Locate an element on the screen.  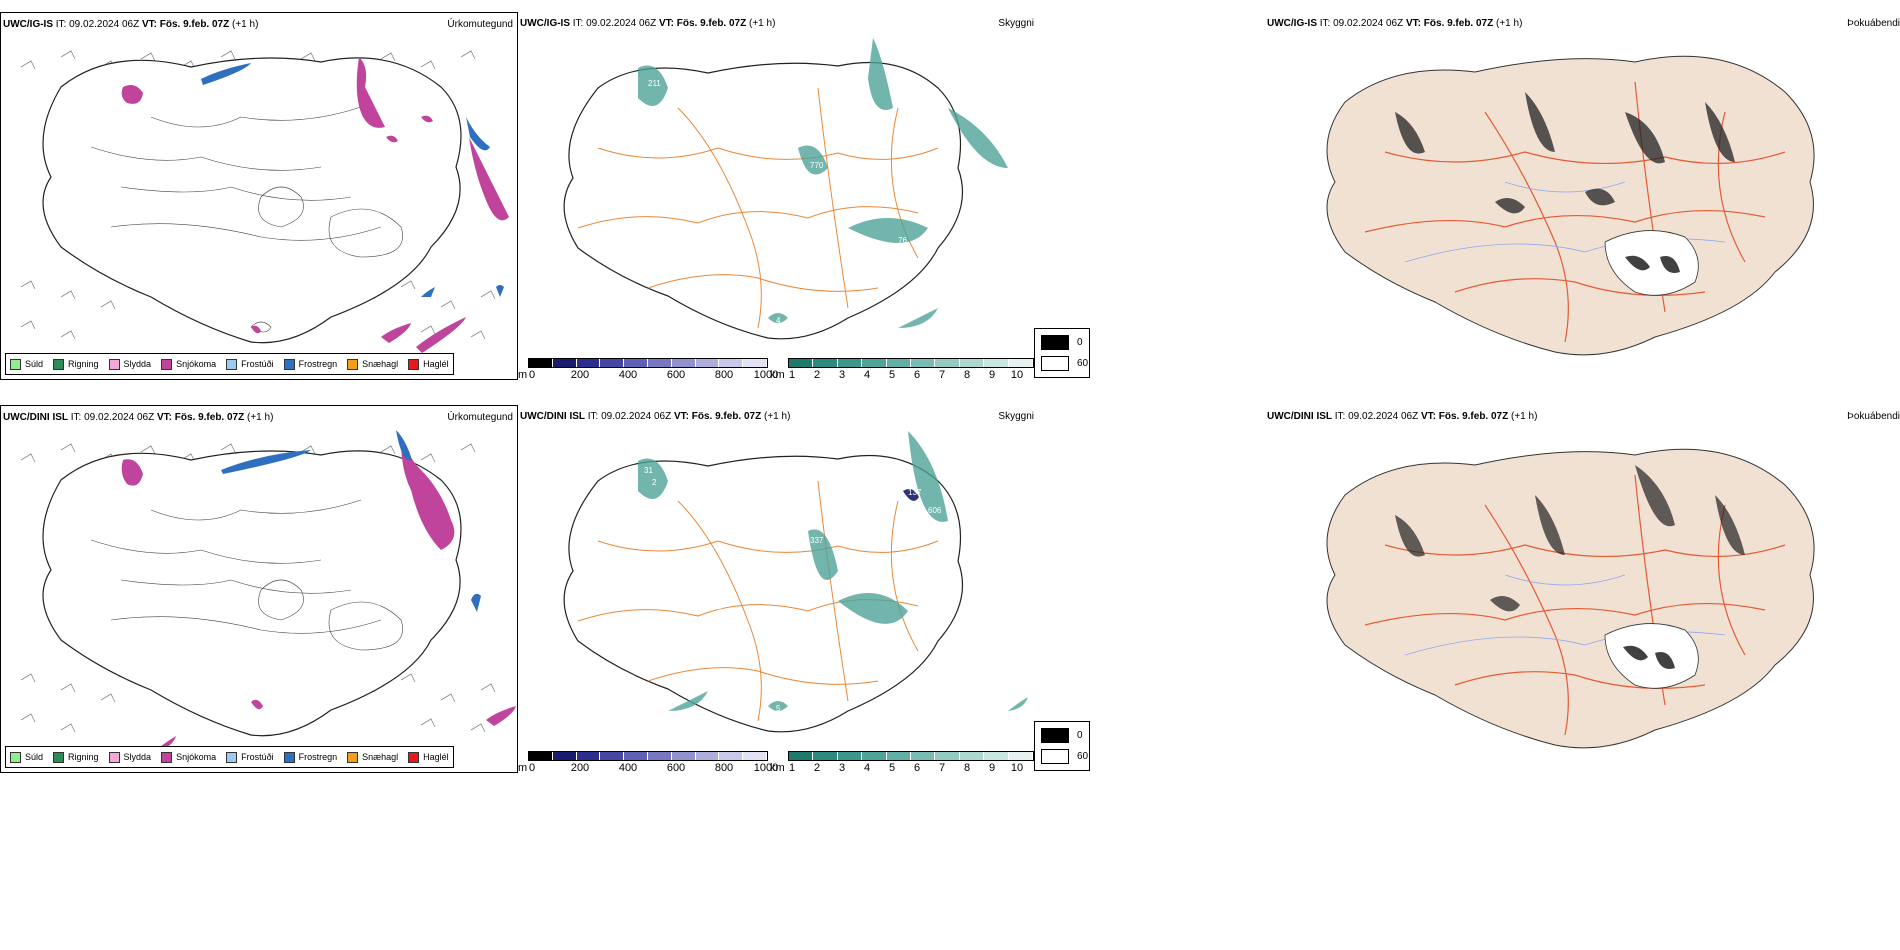
cloud-base-label: 211 is located at coordinates (654, 83).